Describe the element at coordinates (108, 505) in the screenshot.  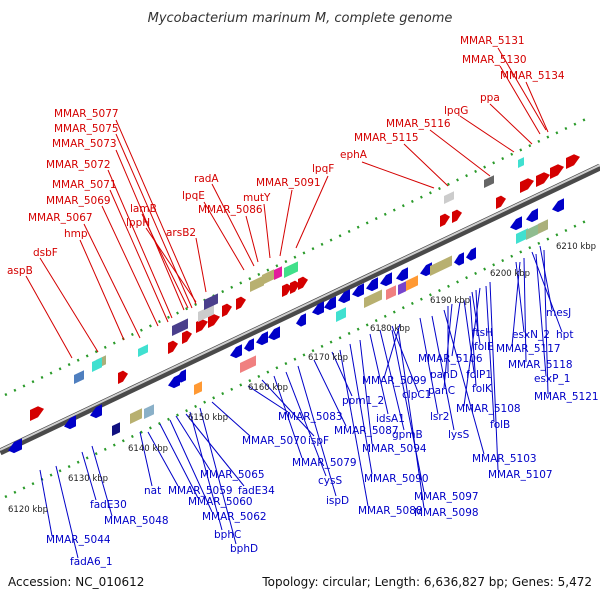
I see `gene-label: fadE30` at that location.